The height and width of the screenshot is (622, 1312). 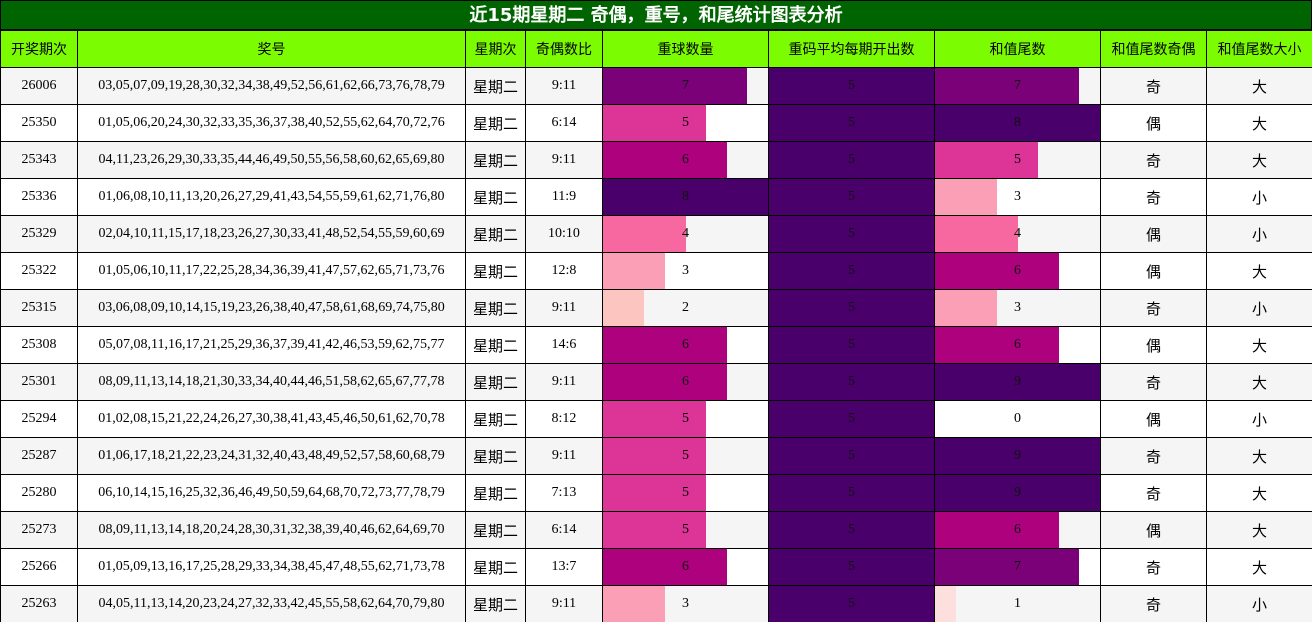 I want to click on header-numbers: 奖号, so click(x=271, y=49).